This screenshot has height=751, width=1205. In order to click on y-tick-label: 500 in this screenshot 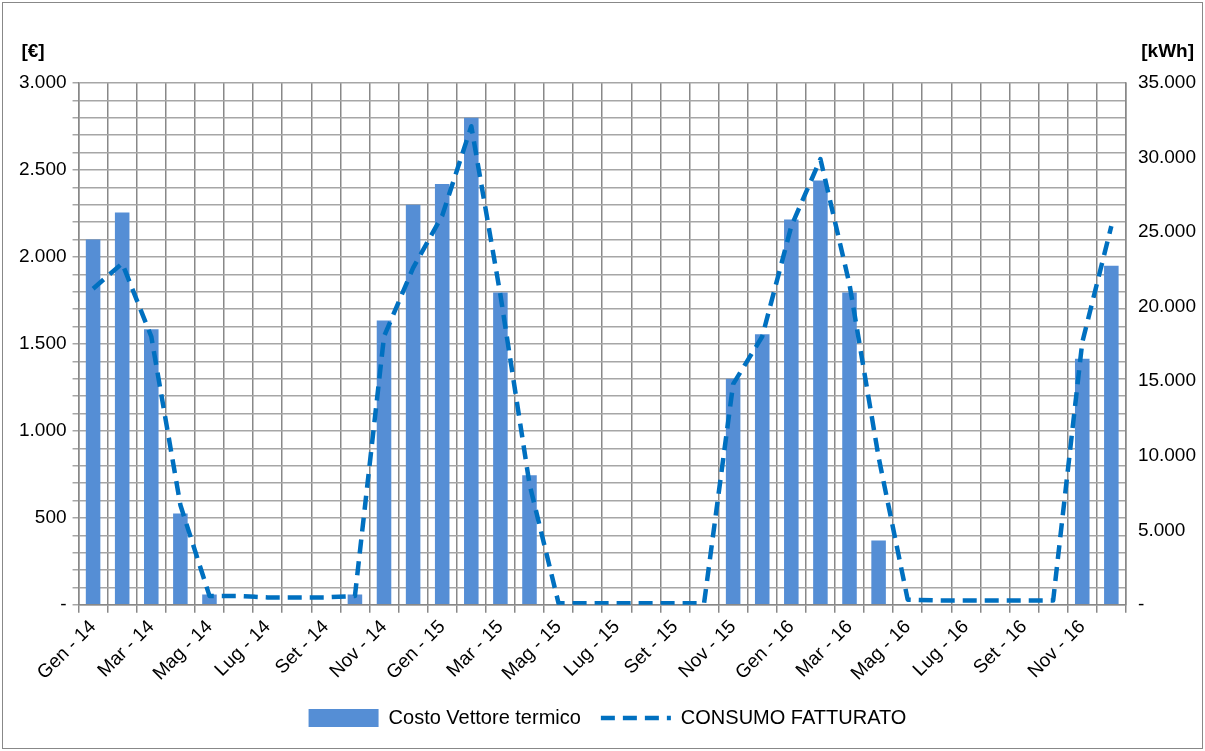, I will do `click(50, 517)`.